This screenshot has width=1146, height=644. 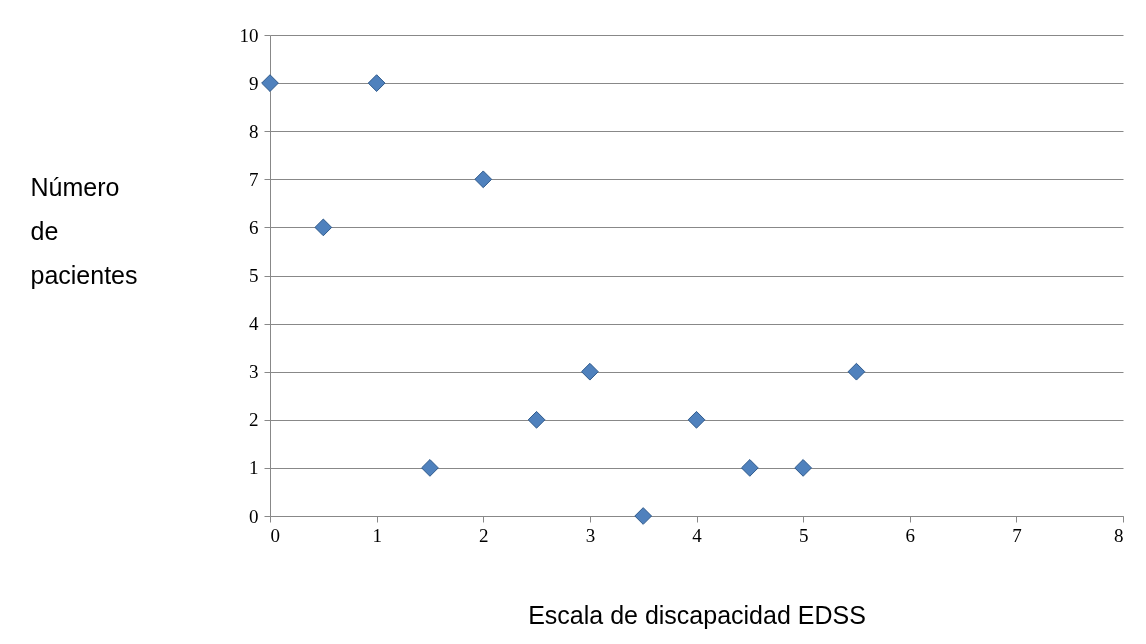 What do you see at coordinates (249, 35) in the screenshot?
I see `y-tick-label: 10` at bounding box center [249, 35].